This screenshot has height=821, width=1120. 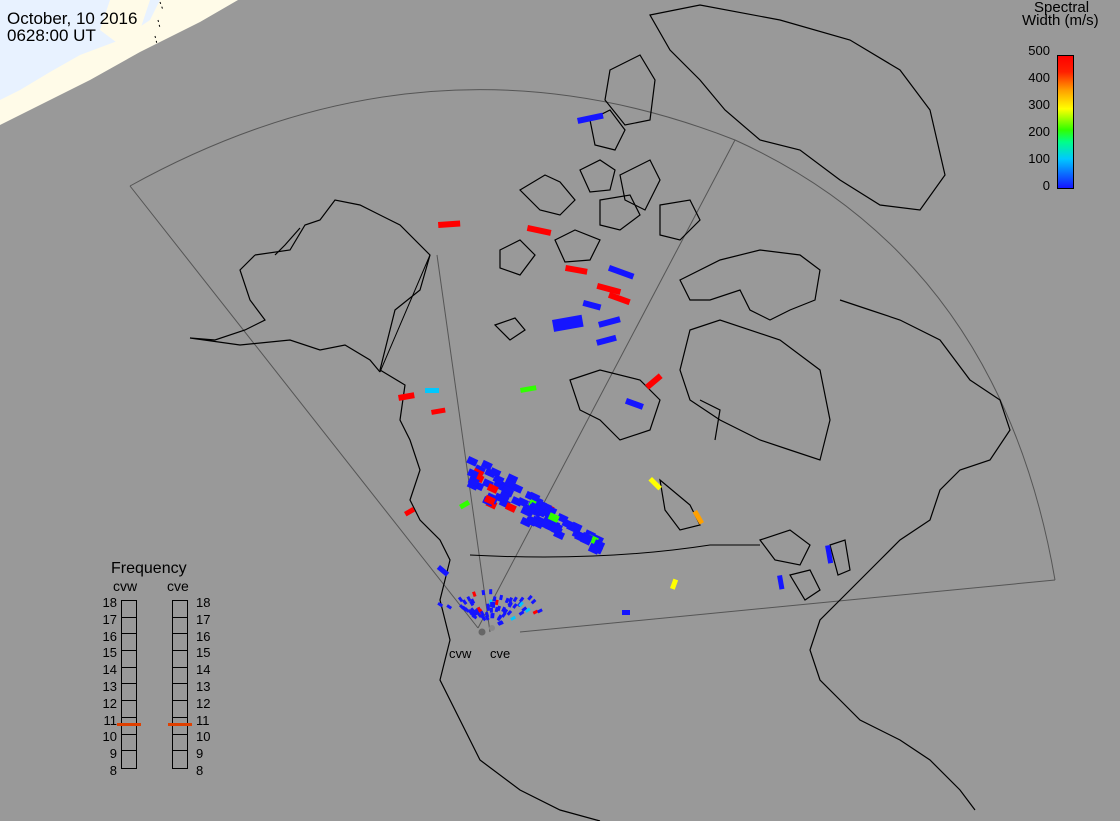 I want to click on site-label-cve: cve, so click(x=500, y=653).